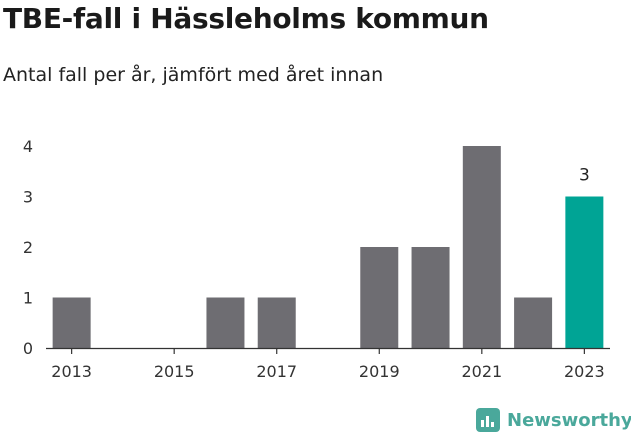  Describe the element at coordinates (379, 371) in the screenshot. I see `x-tick-label: 2019` at that location.